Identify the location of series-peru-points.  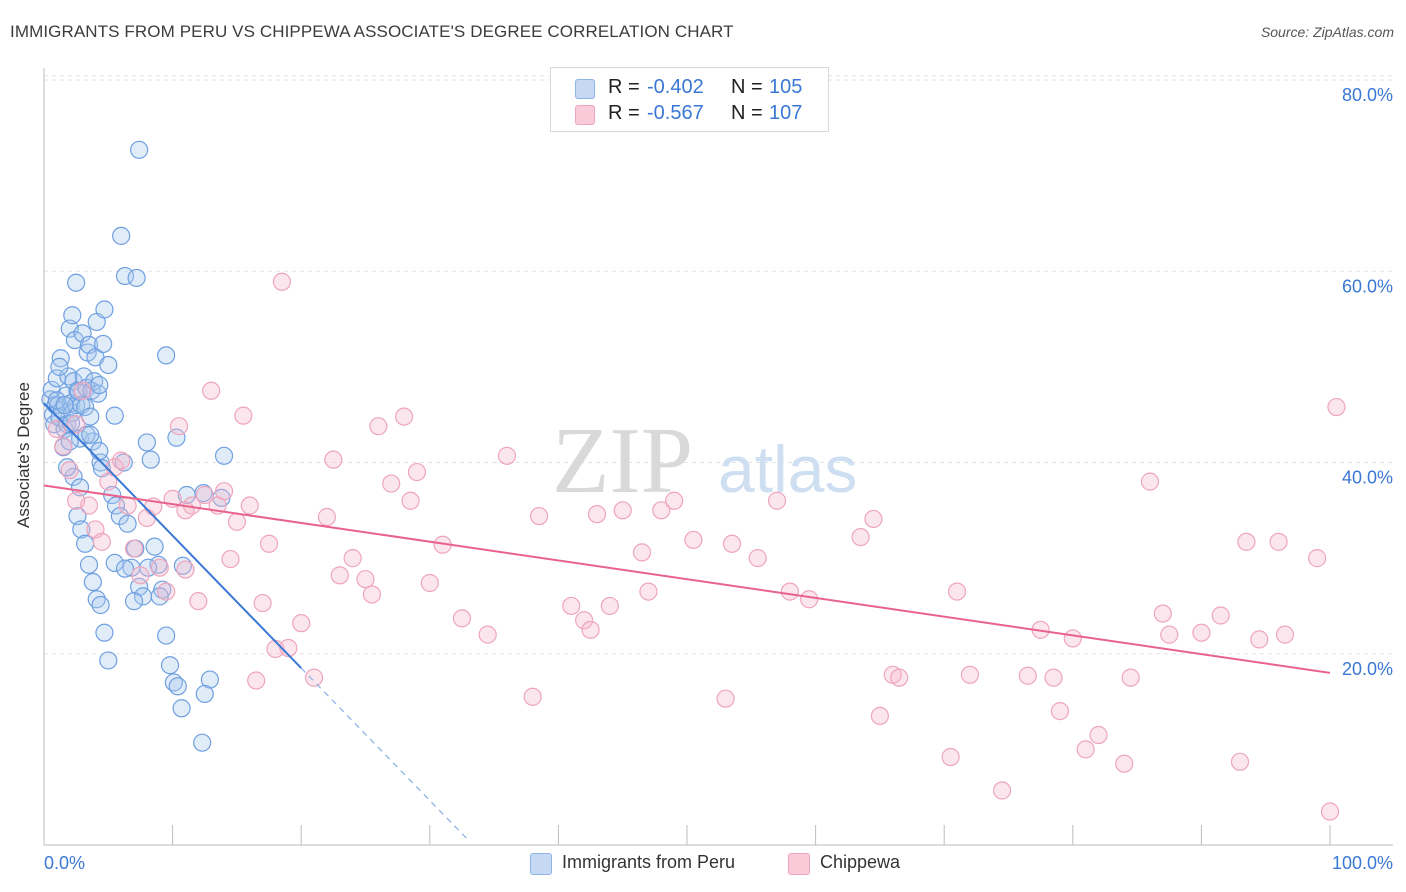
(137, 446).